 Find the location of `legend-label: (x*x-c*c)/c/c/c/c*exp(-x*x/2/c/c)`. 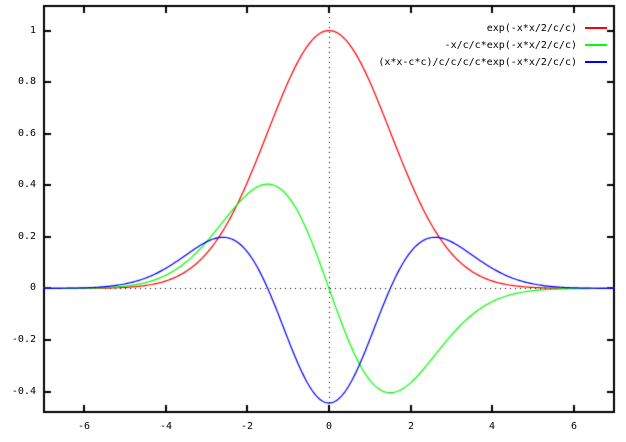

legend-label: (x*x-c*c)/c/c/c/c*exp(-x*x/2/c/c) is located at coordinates (477, 62).